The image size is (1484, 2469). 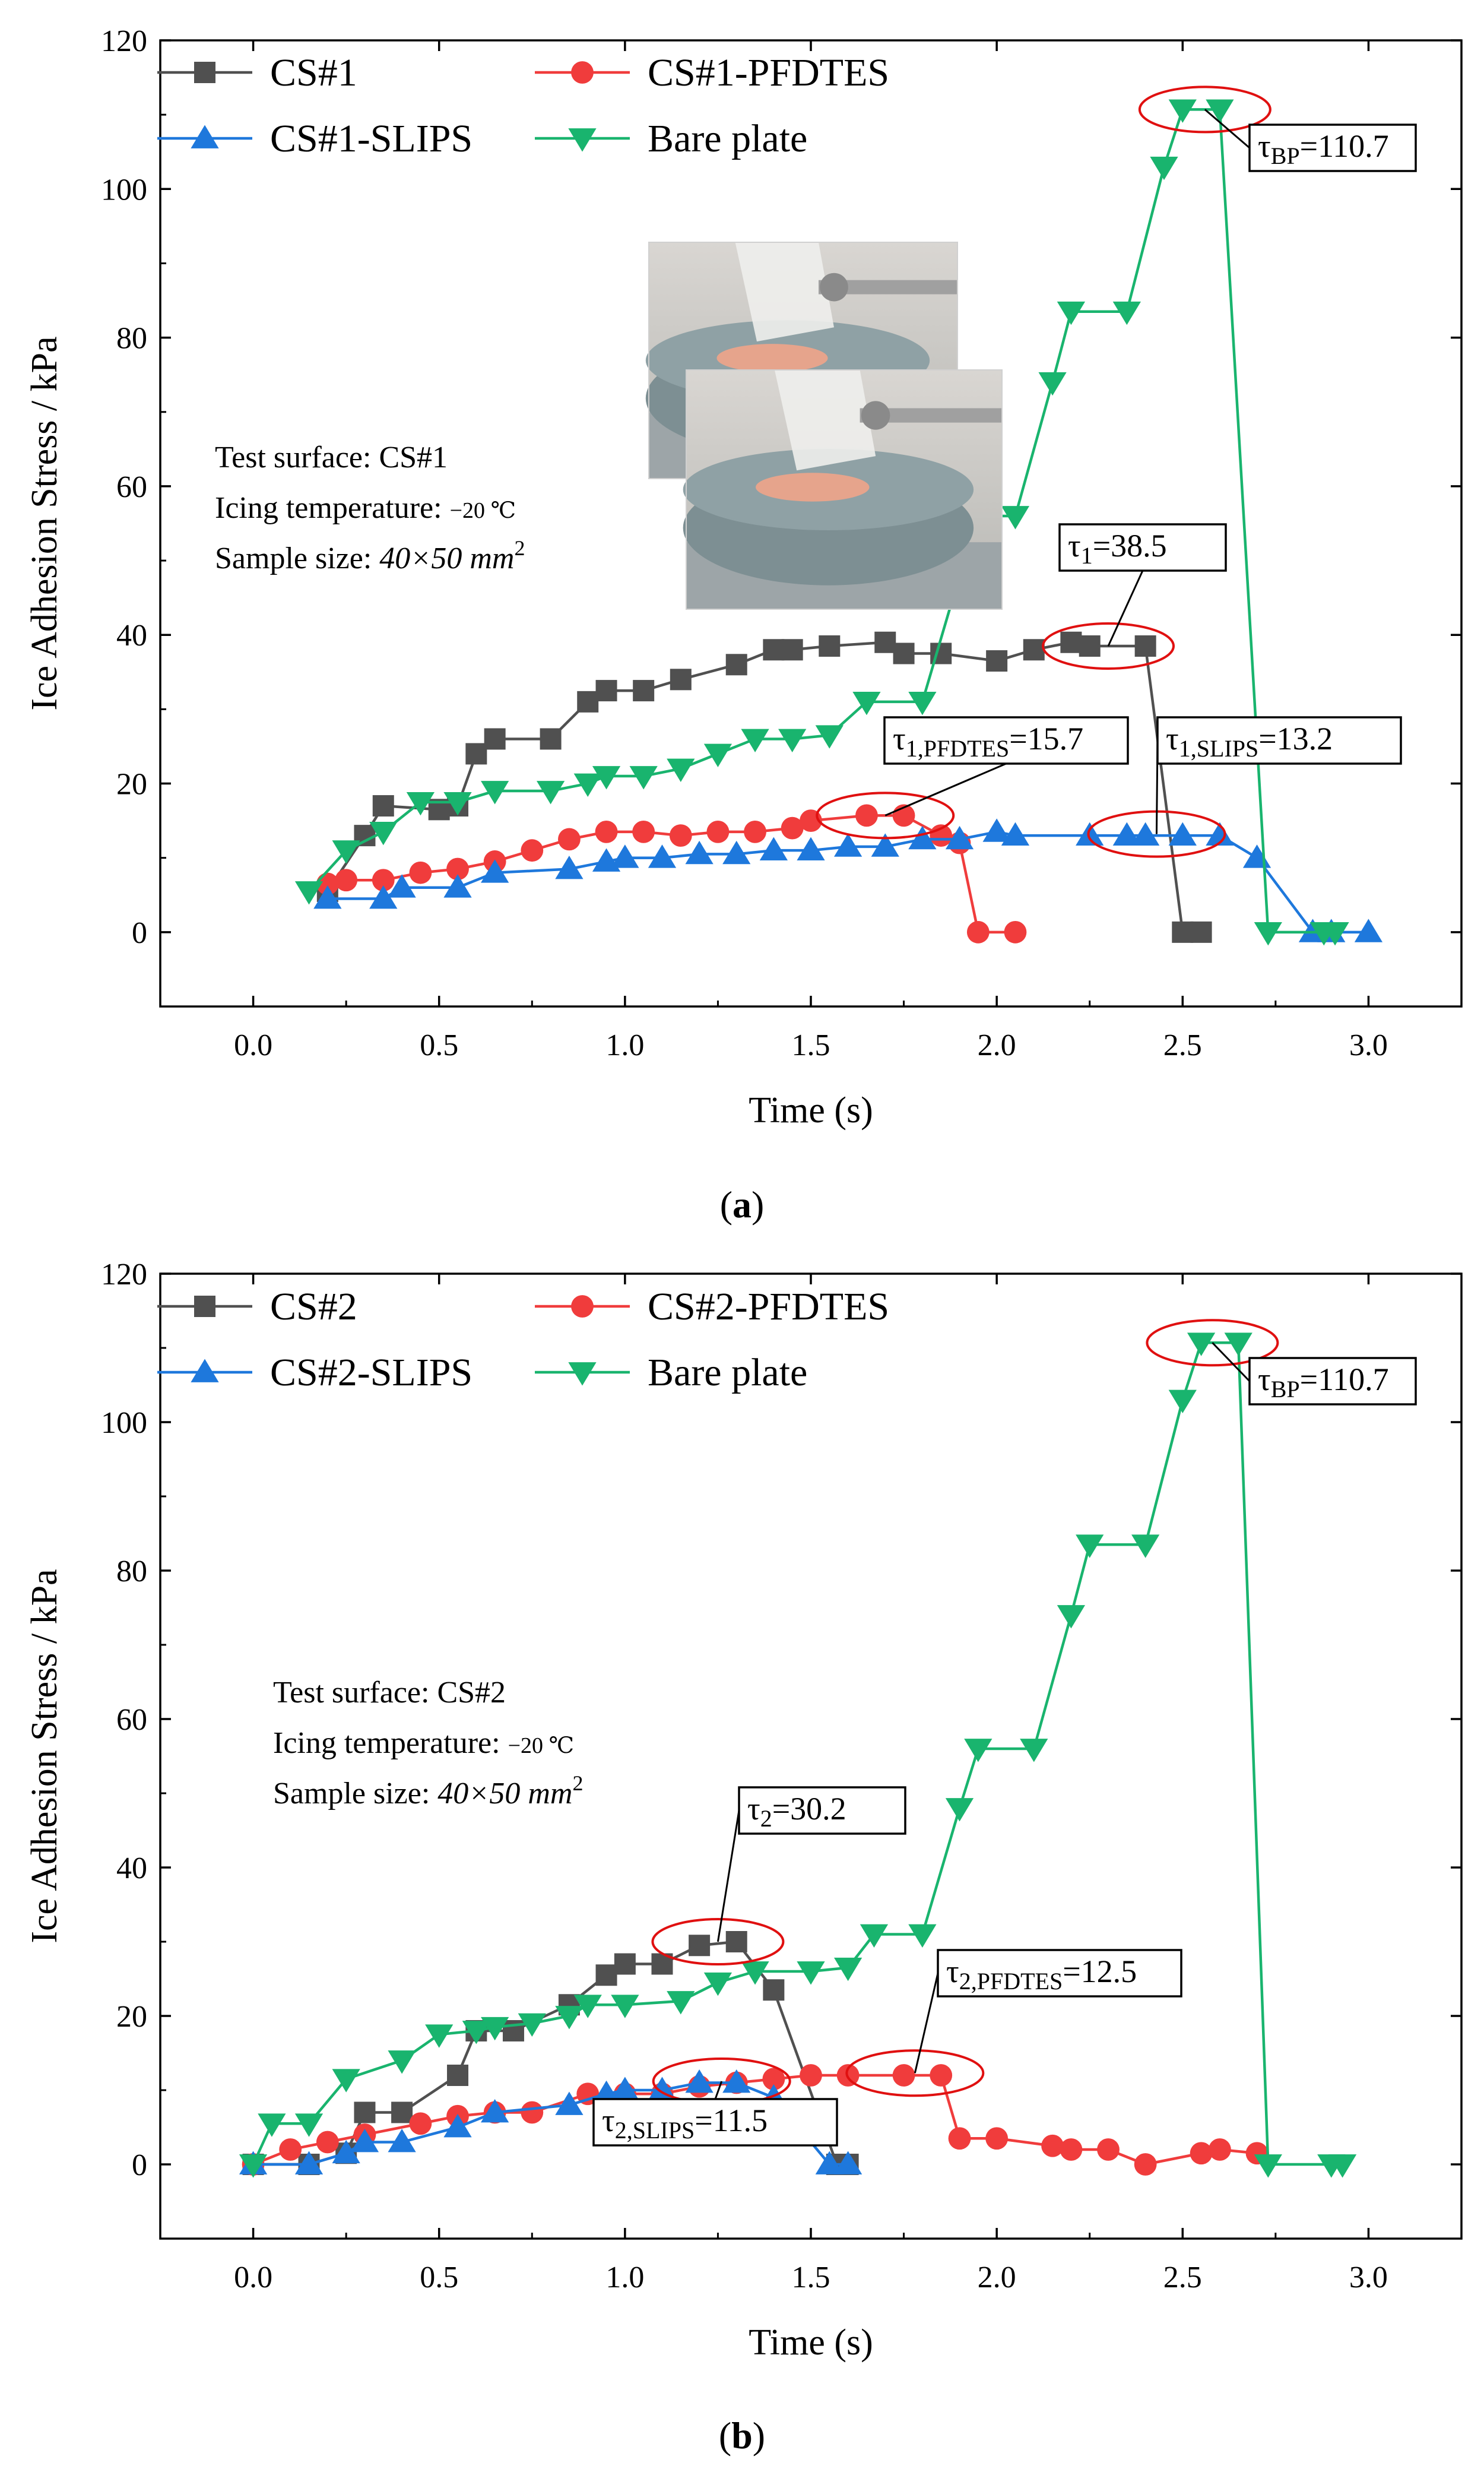 What do you see at coordinates (1100, 1971) in the screenshot?
I see `annotation-value: =12.5` at bounding box center [1100, 1971].